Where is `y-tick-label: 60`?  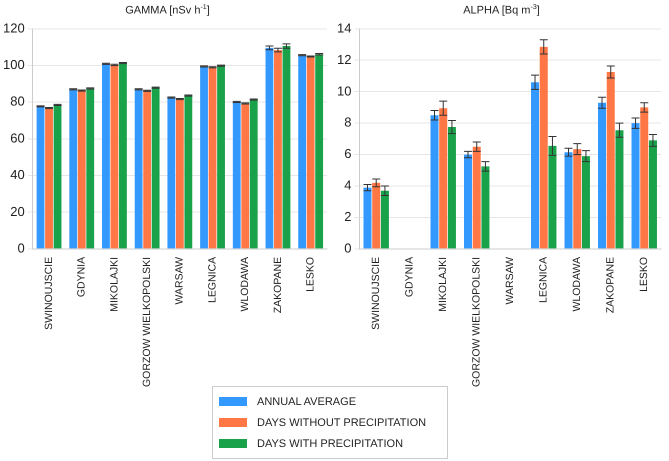 y-tick-label: 60 is located at coordinates (17, 138).